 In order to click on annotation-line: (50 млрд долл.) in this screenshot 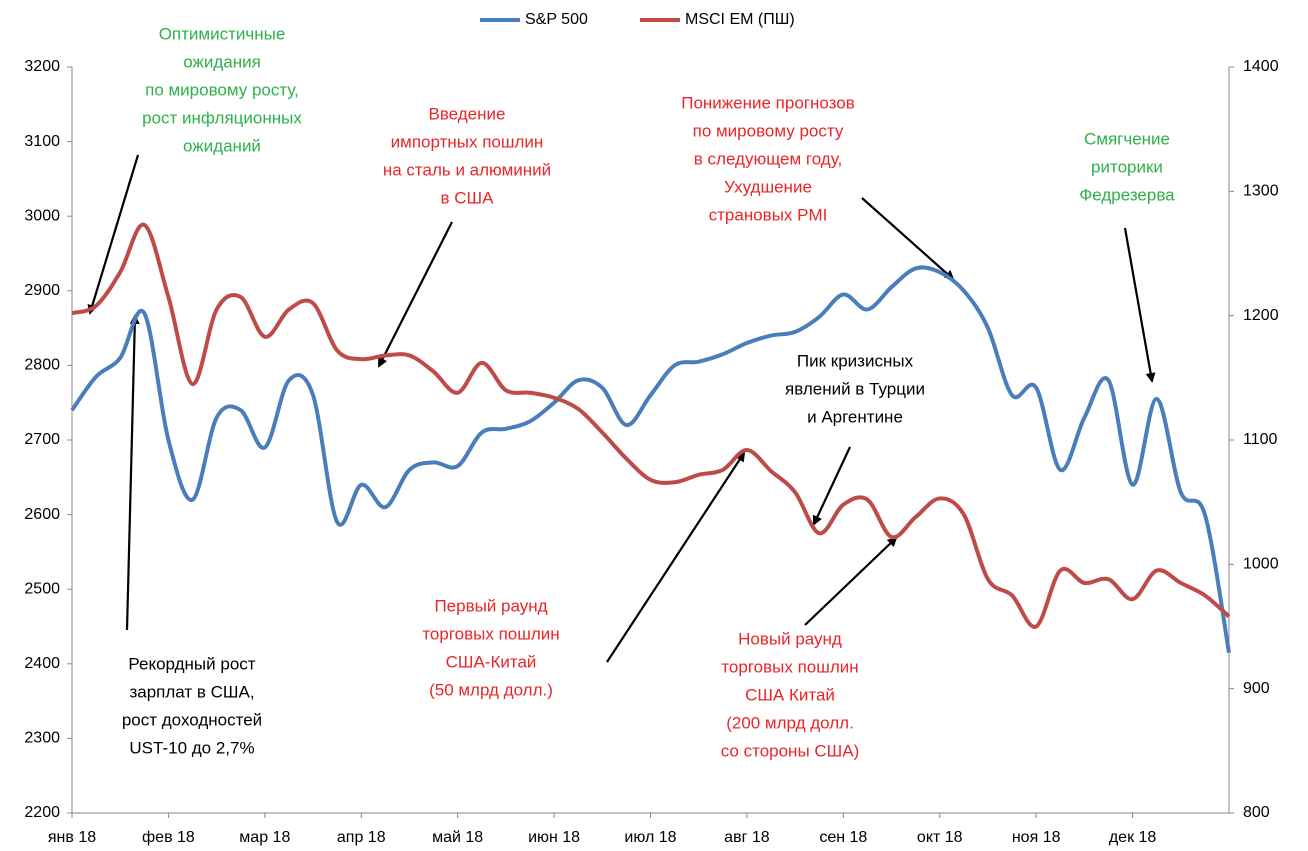, I will do `click(491, 689)`.